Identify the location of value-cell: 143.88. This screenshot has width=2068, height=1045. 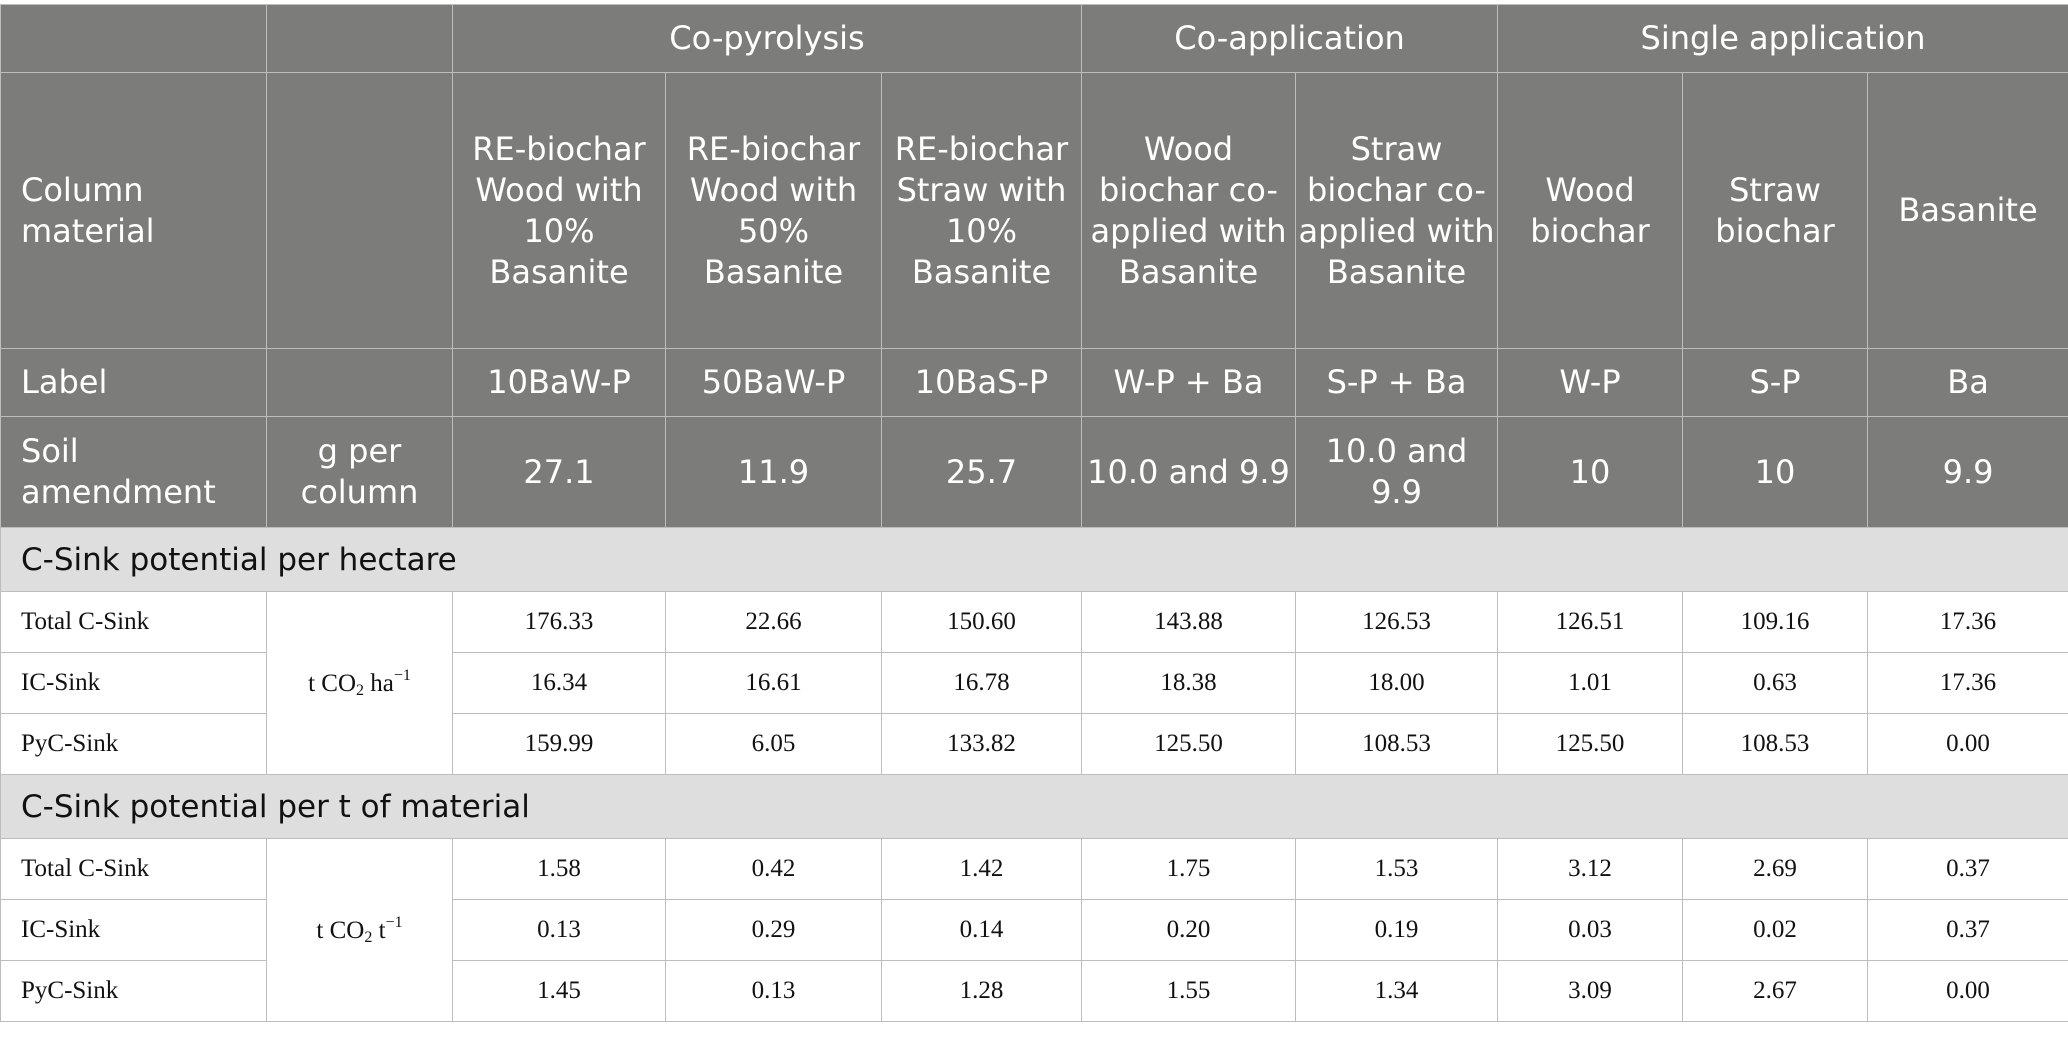
(1188, 622).